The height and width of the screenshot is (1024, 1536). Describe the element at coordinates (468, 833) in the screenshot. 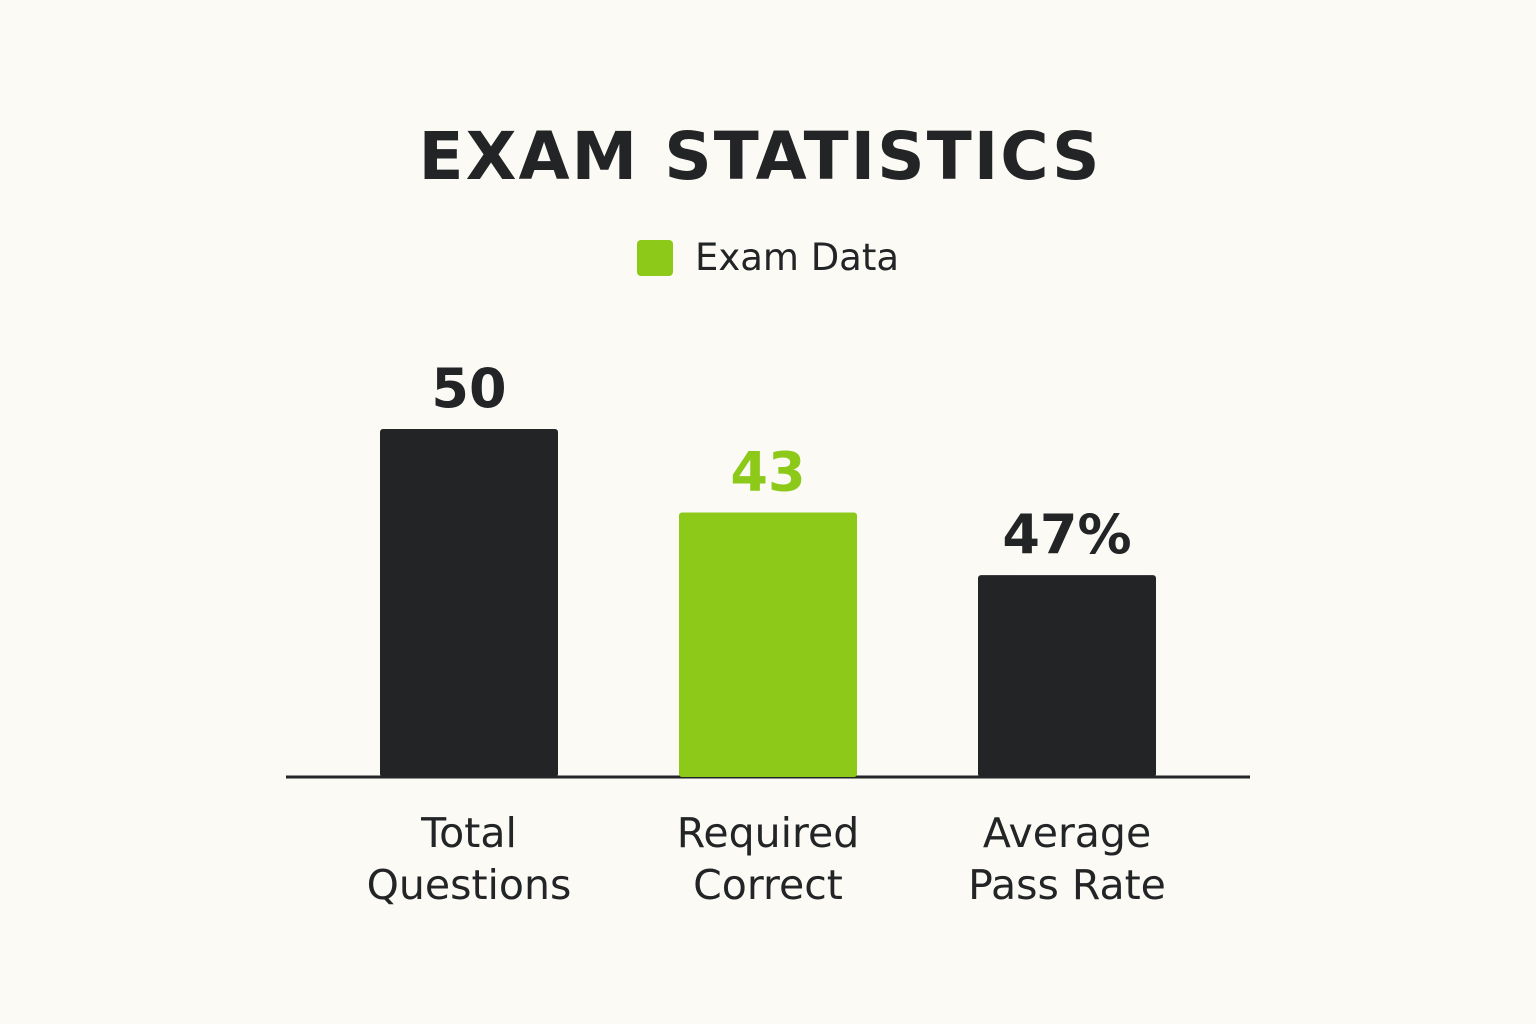

I see `category-label-0-line-0: Total` at that location.